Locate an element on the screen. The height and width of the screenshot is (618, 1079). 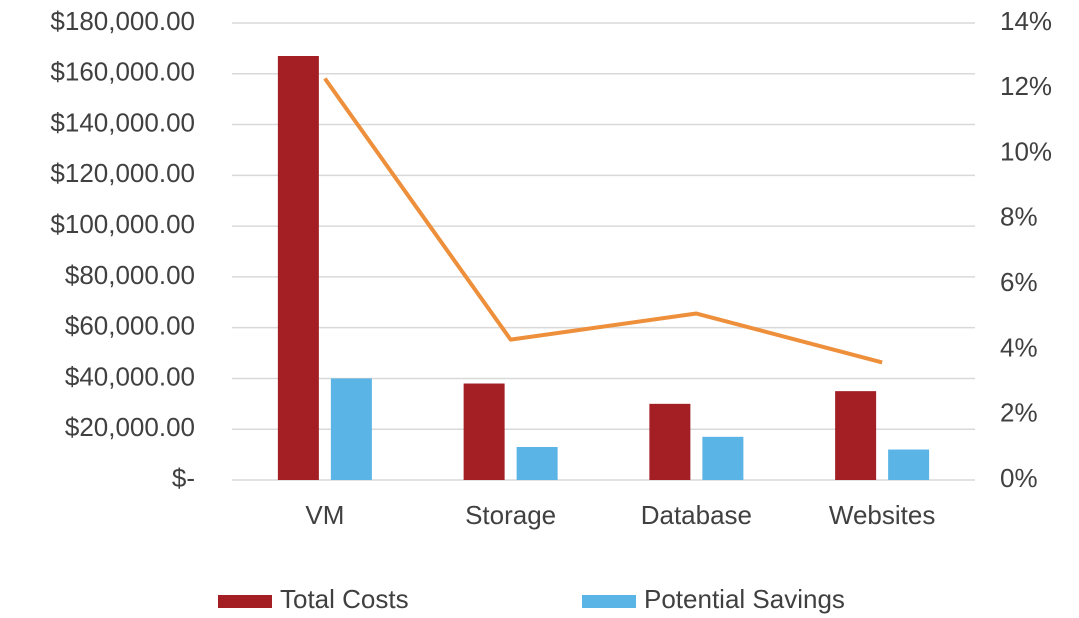
y-tick-label: $140,000.00 is located at coordinates (122, 122).